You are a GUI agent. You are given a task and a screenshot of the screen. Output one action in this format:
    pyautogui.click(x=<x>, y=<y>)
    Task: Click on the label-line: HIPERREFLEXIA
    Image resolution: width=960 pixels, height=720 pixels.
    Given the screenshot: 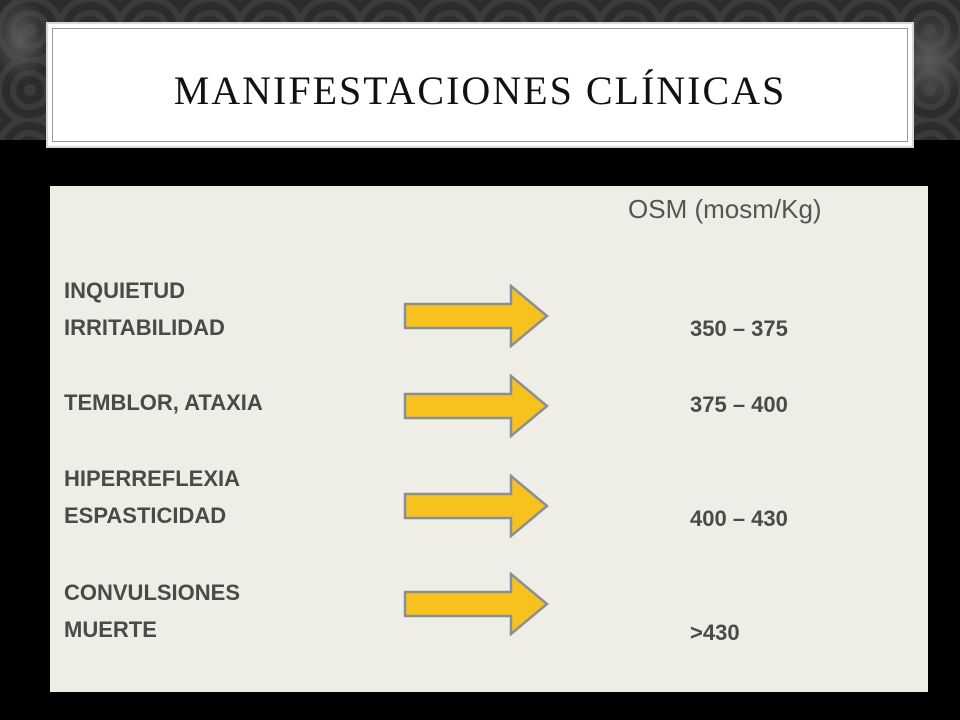 What is the action you would take?
    pyautogui.click(x=152, y=478)
    